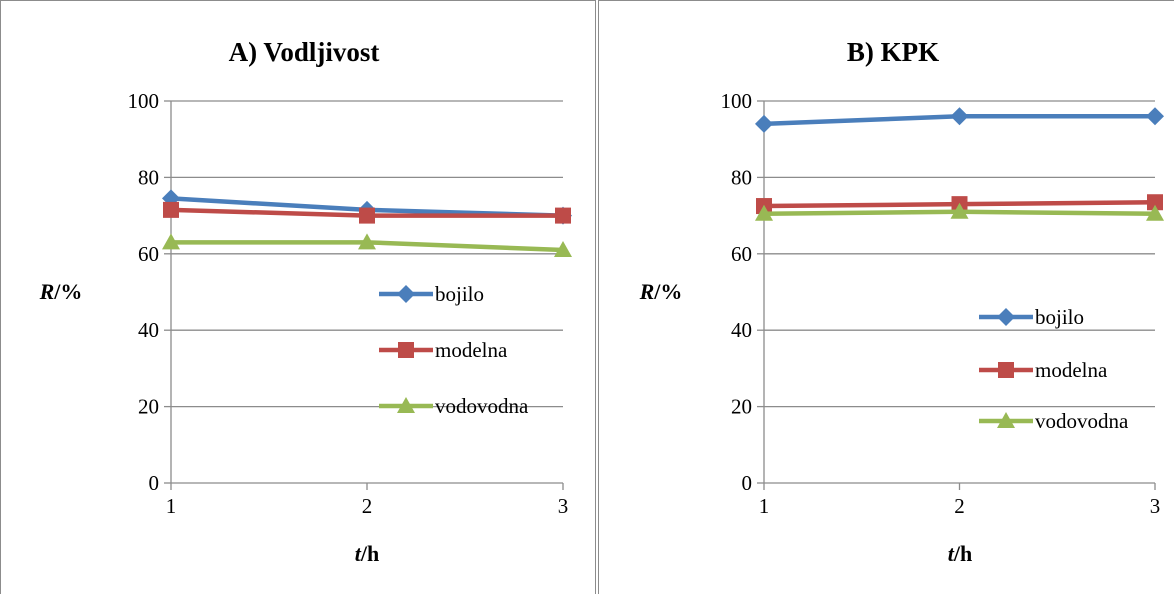 Image resolution: width=1174 pixels, height=595 pixels. Describe the element at coordinates (893, 52) in the screenshot. I see `chart-title: B) KPK` at that location.